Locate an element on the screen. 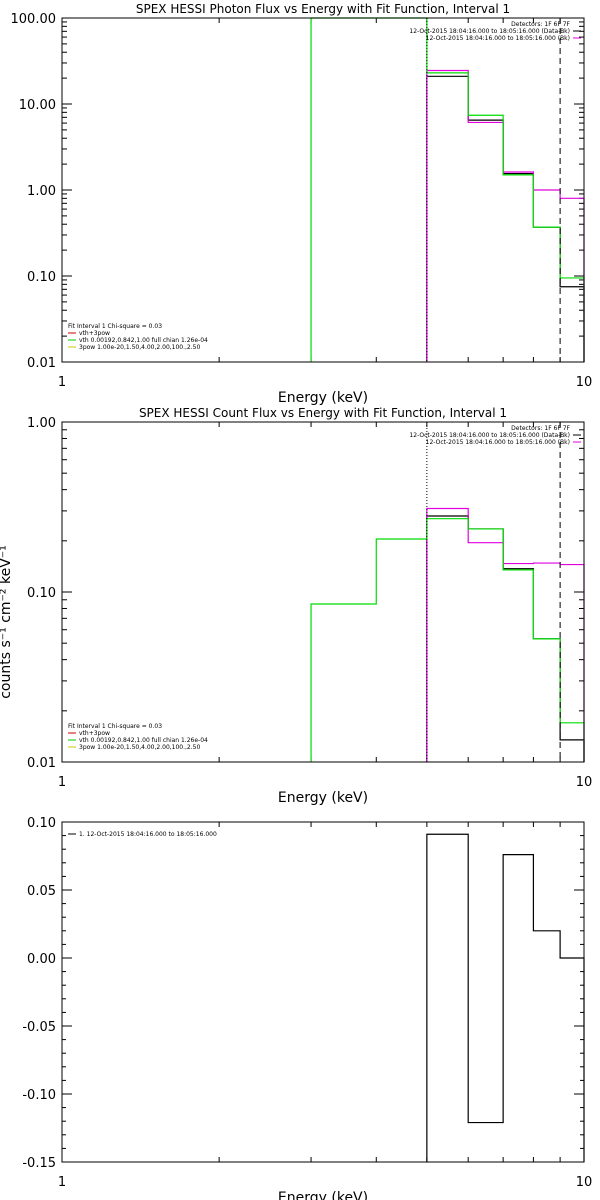 This screenshot has width=600, height=1200. y-tick-label: -0.10 is located at coordinates (39, 1095).